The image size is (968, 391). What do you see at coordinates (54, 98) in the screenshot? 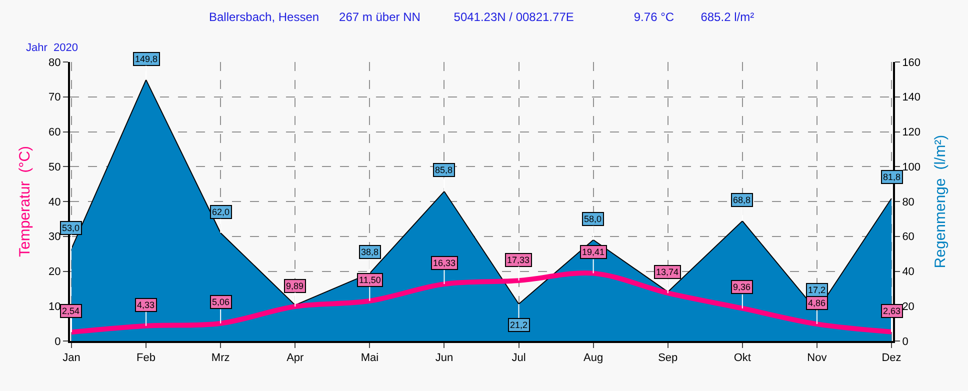
I see `y-tick-label: 70` at bounding box center [54, 98].